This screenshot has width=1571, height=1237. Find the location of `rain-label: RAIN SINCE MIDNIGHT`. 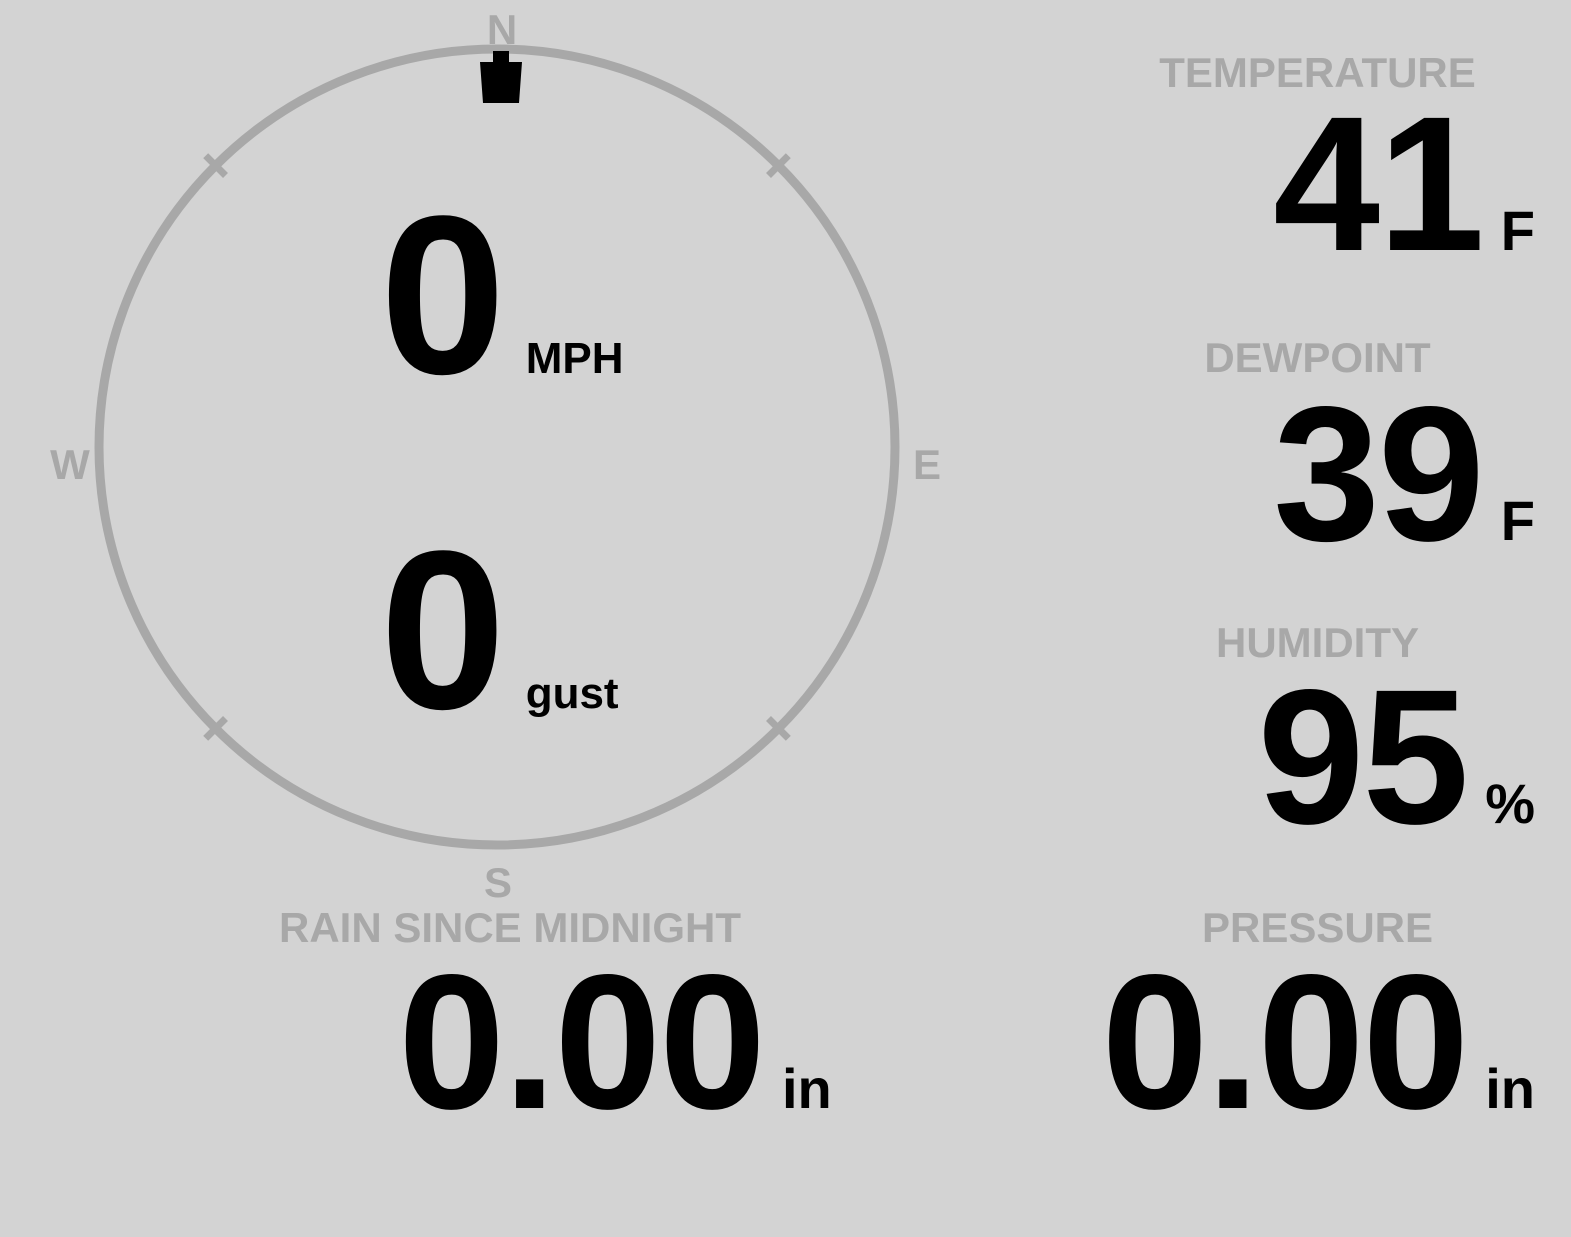

rain-label: RAIN SINCE MIDNIGHT is located at coordinates (510, 927).